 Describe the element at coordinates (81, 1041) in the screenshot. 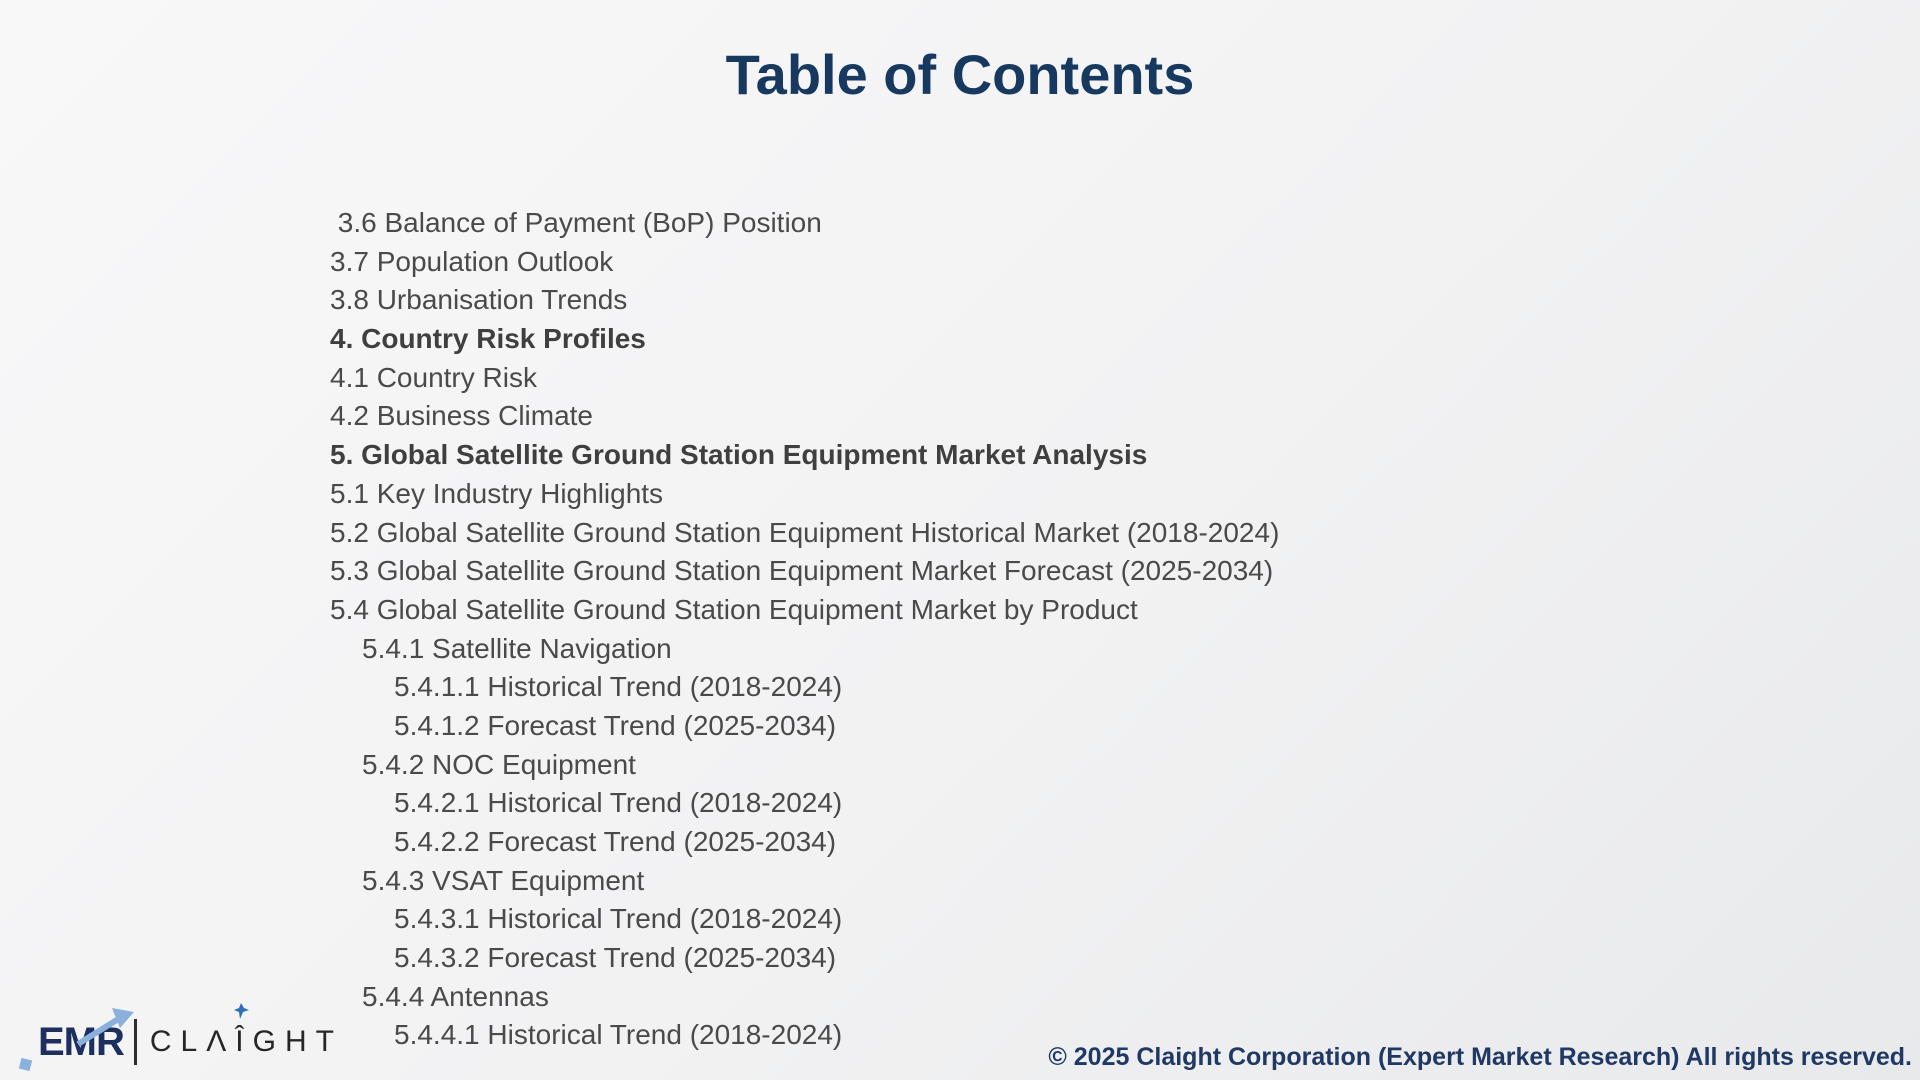

I see `emr-logo-text: EMR` at that location.